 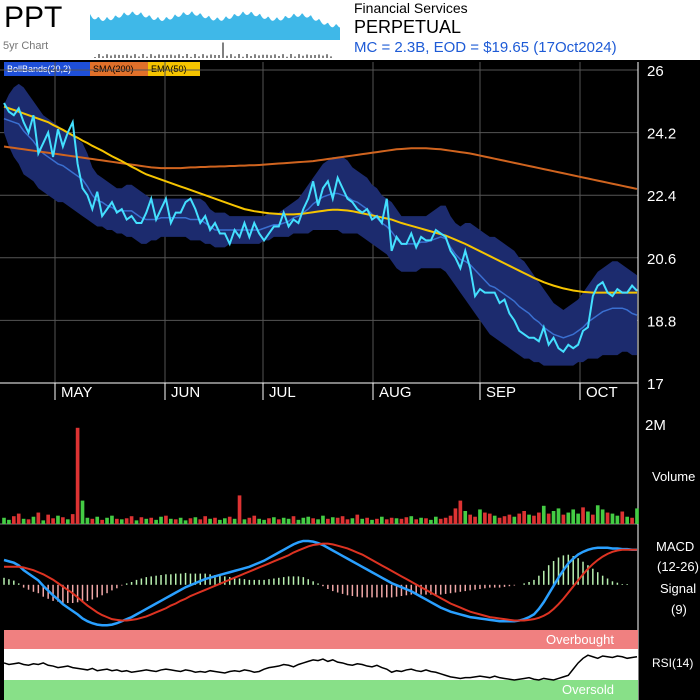 What do you see at coordinates (215, 25) in the screenshot?
I see `sparkline-area` at bounding box center [215, 25].